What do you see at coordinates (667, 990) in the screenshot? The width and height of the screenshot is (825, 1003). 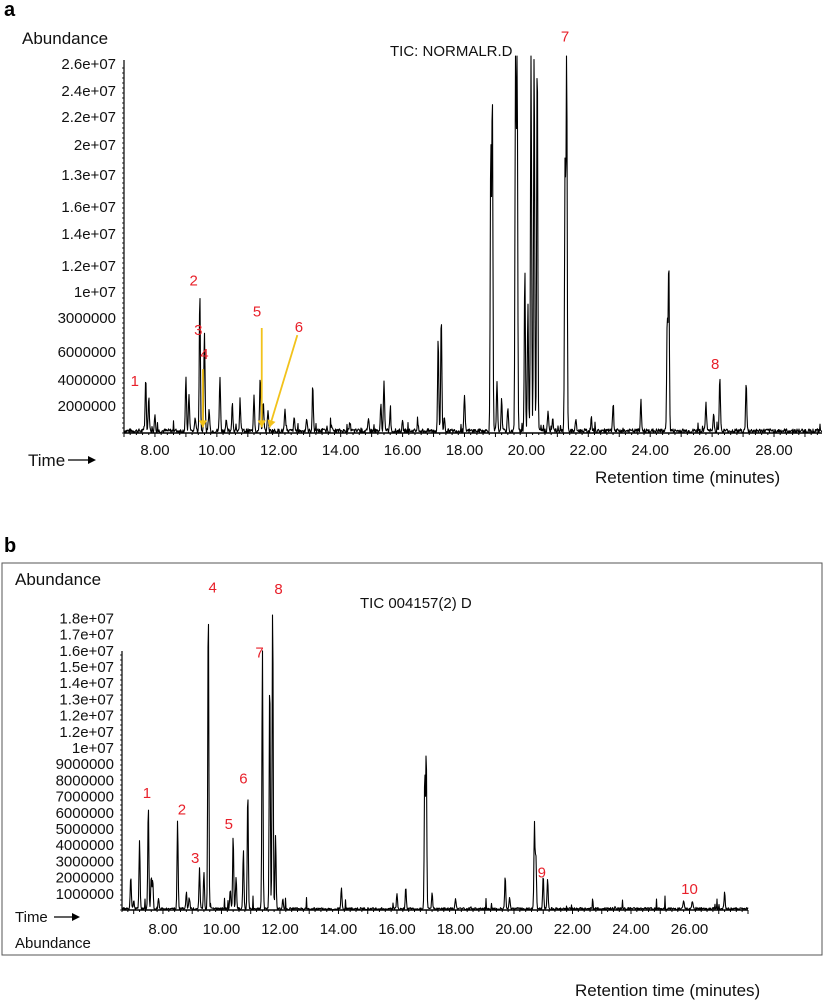 I see `panel-b-x-axis-label: Retention time (minutes)` at bounding box center [667, 990].